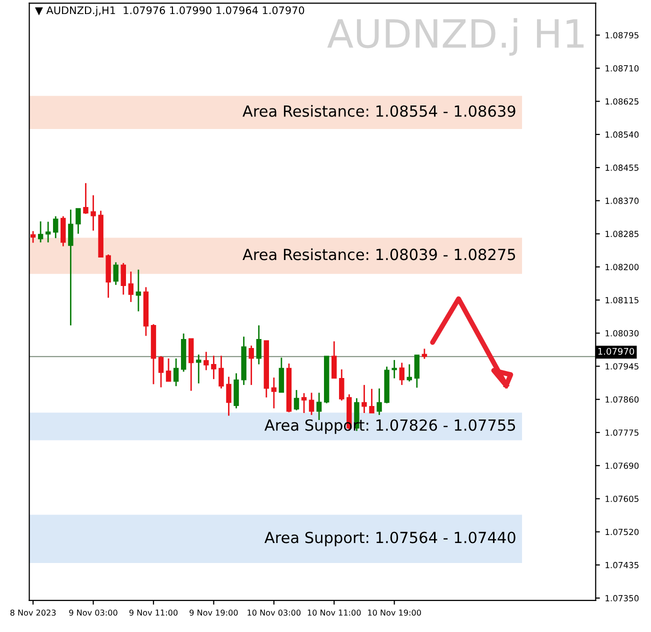  What do you see at coordinates (274, 613) in the screenshot?
I see `x-tick-label: 10 Nov 03:00` at bounding box center [274, 613].